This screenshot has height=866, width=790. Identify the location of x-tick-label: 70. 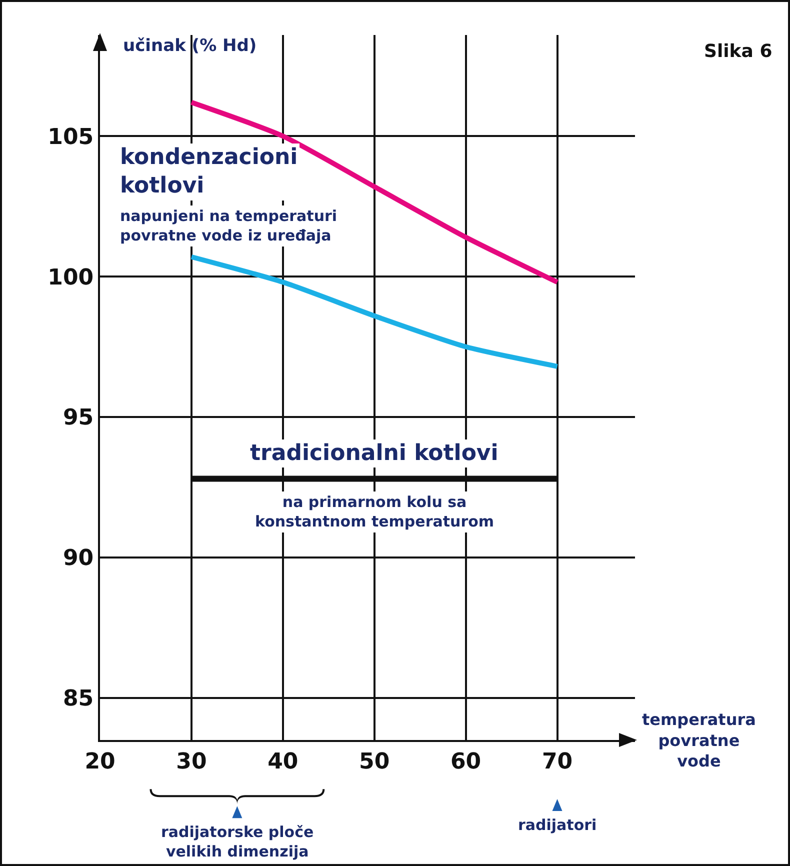
(557, 761).